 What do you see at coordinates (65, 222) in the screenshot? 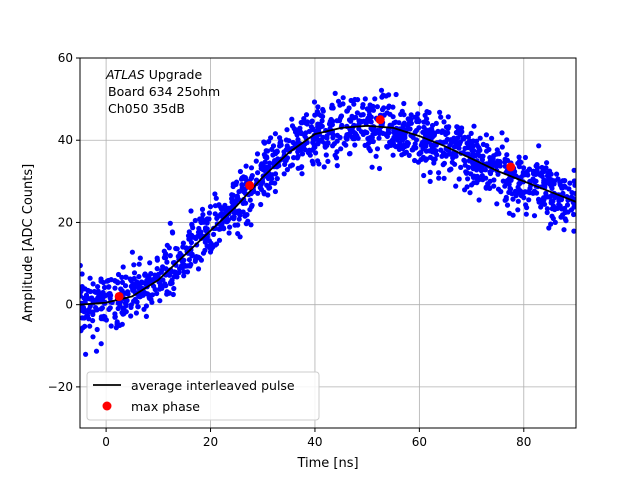
I see `y-tick-label: 20` at bounding box center [65, 222].